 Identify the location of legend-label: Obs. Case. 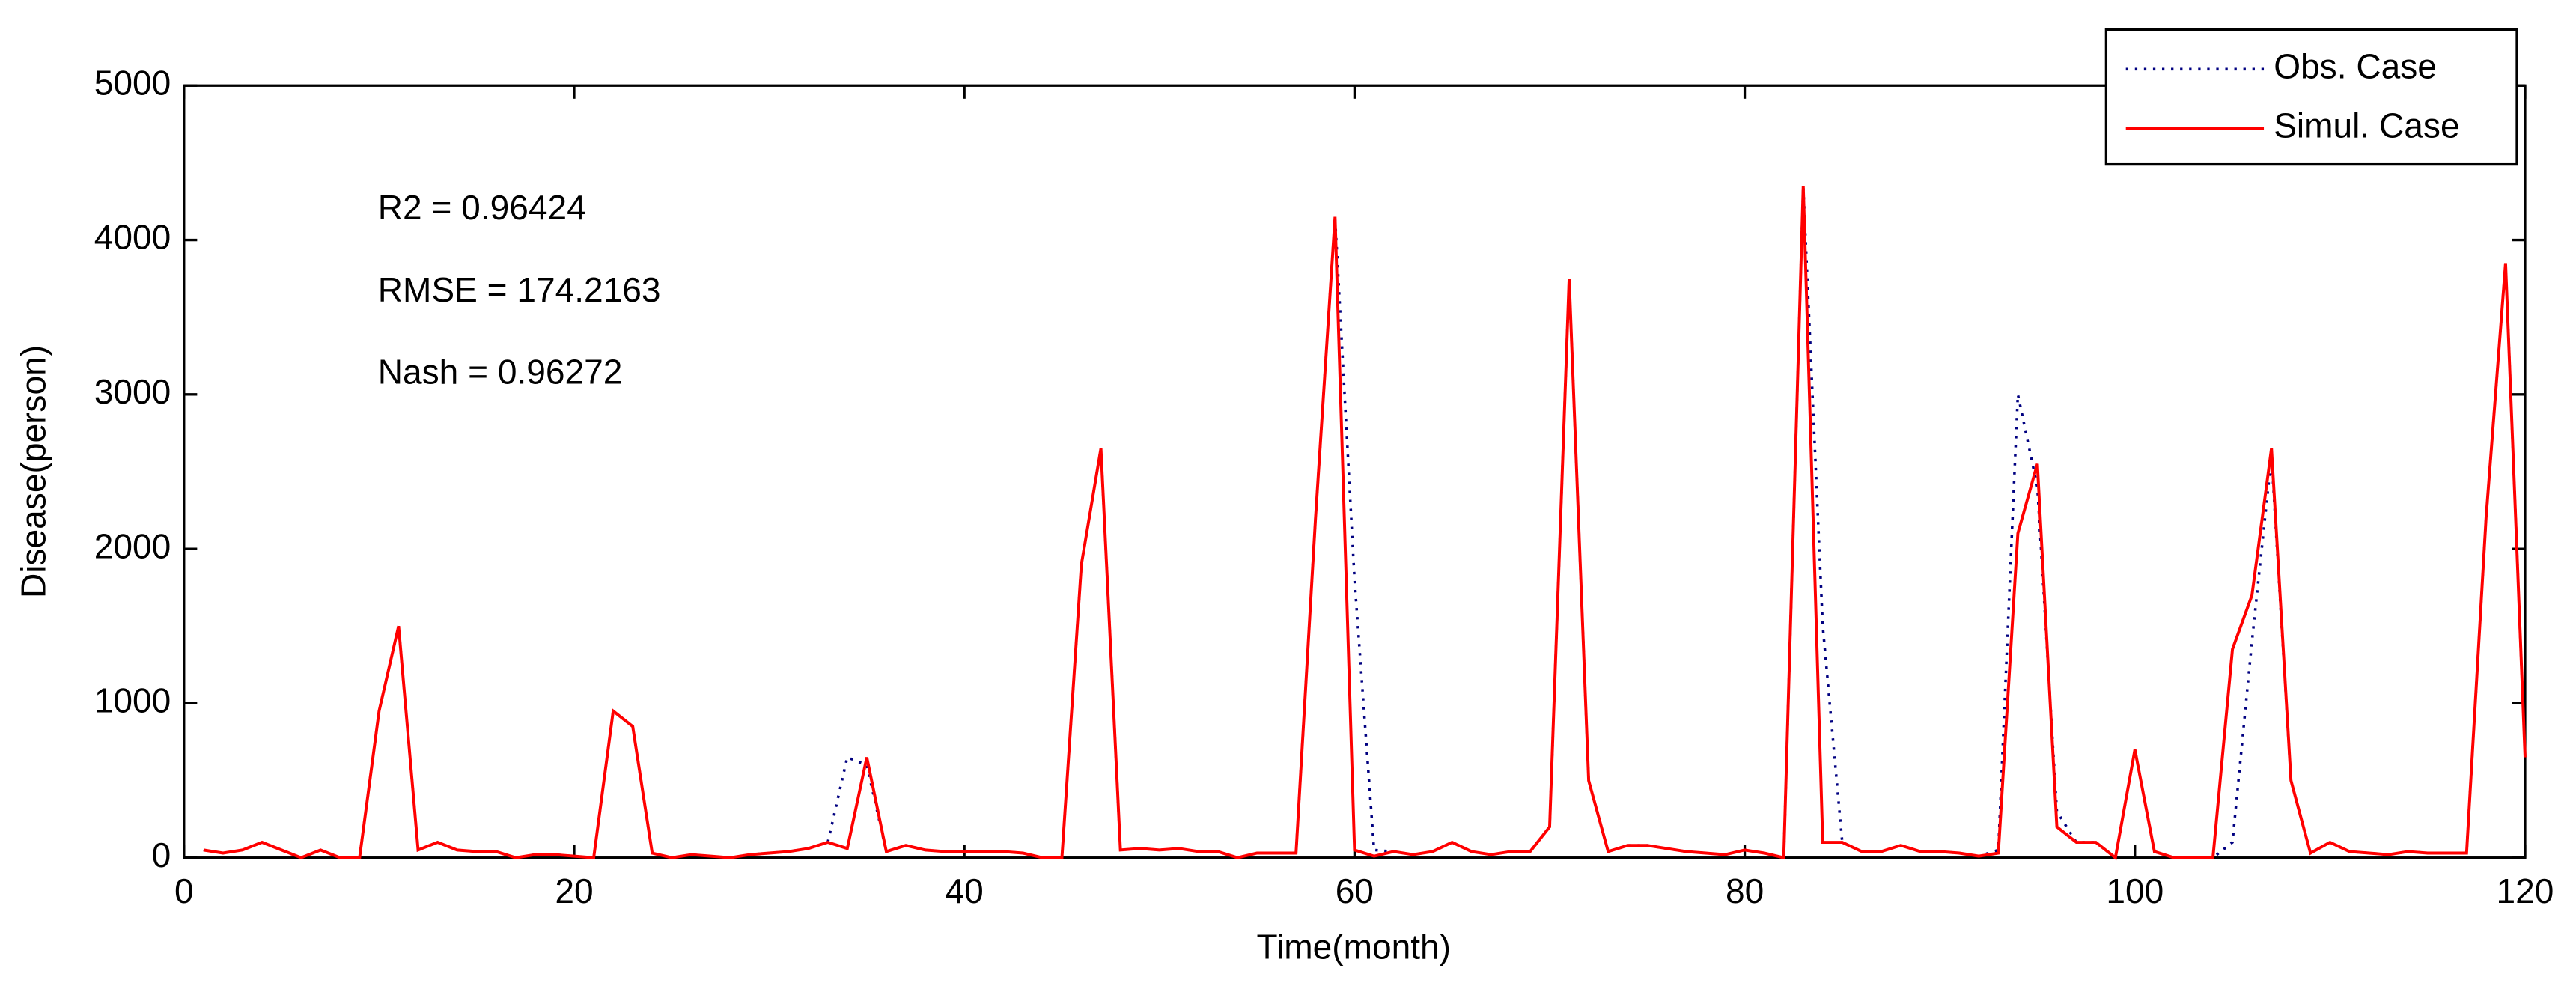
(2355, 65).